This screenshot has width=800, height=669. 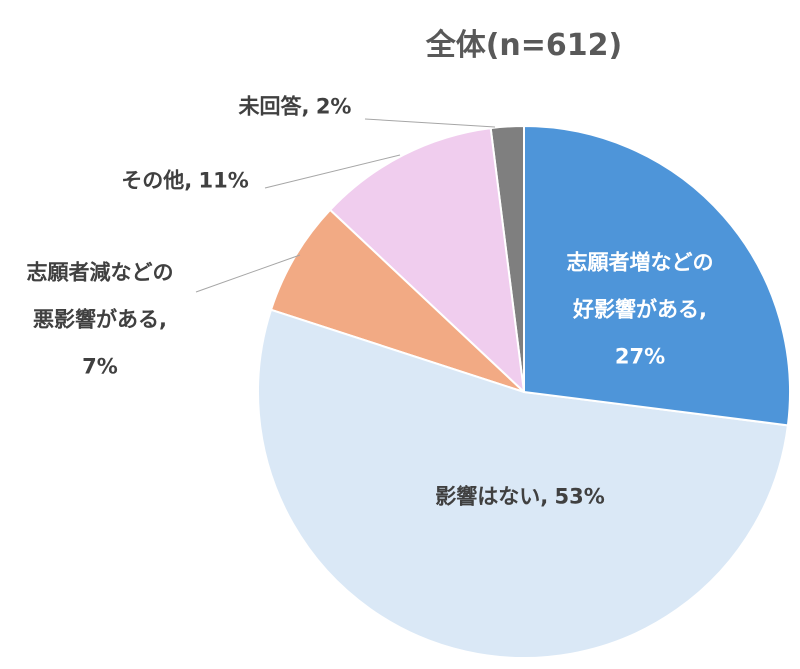 I want to click on category-label: 未回答,, so click(x=274, y=106).